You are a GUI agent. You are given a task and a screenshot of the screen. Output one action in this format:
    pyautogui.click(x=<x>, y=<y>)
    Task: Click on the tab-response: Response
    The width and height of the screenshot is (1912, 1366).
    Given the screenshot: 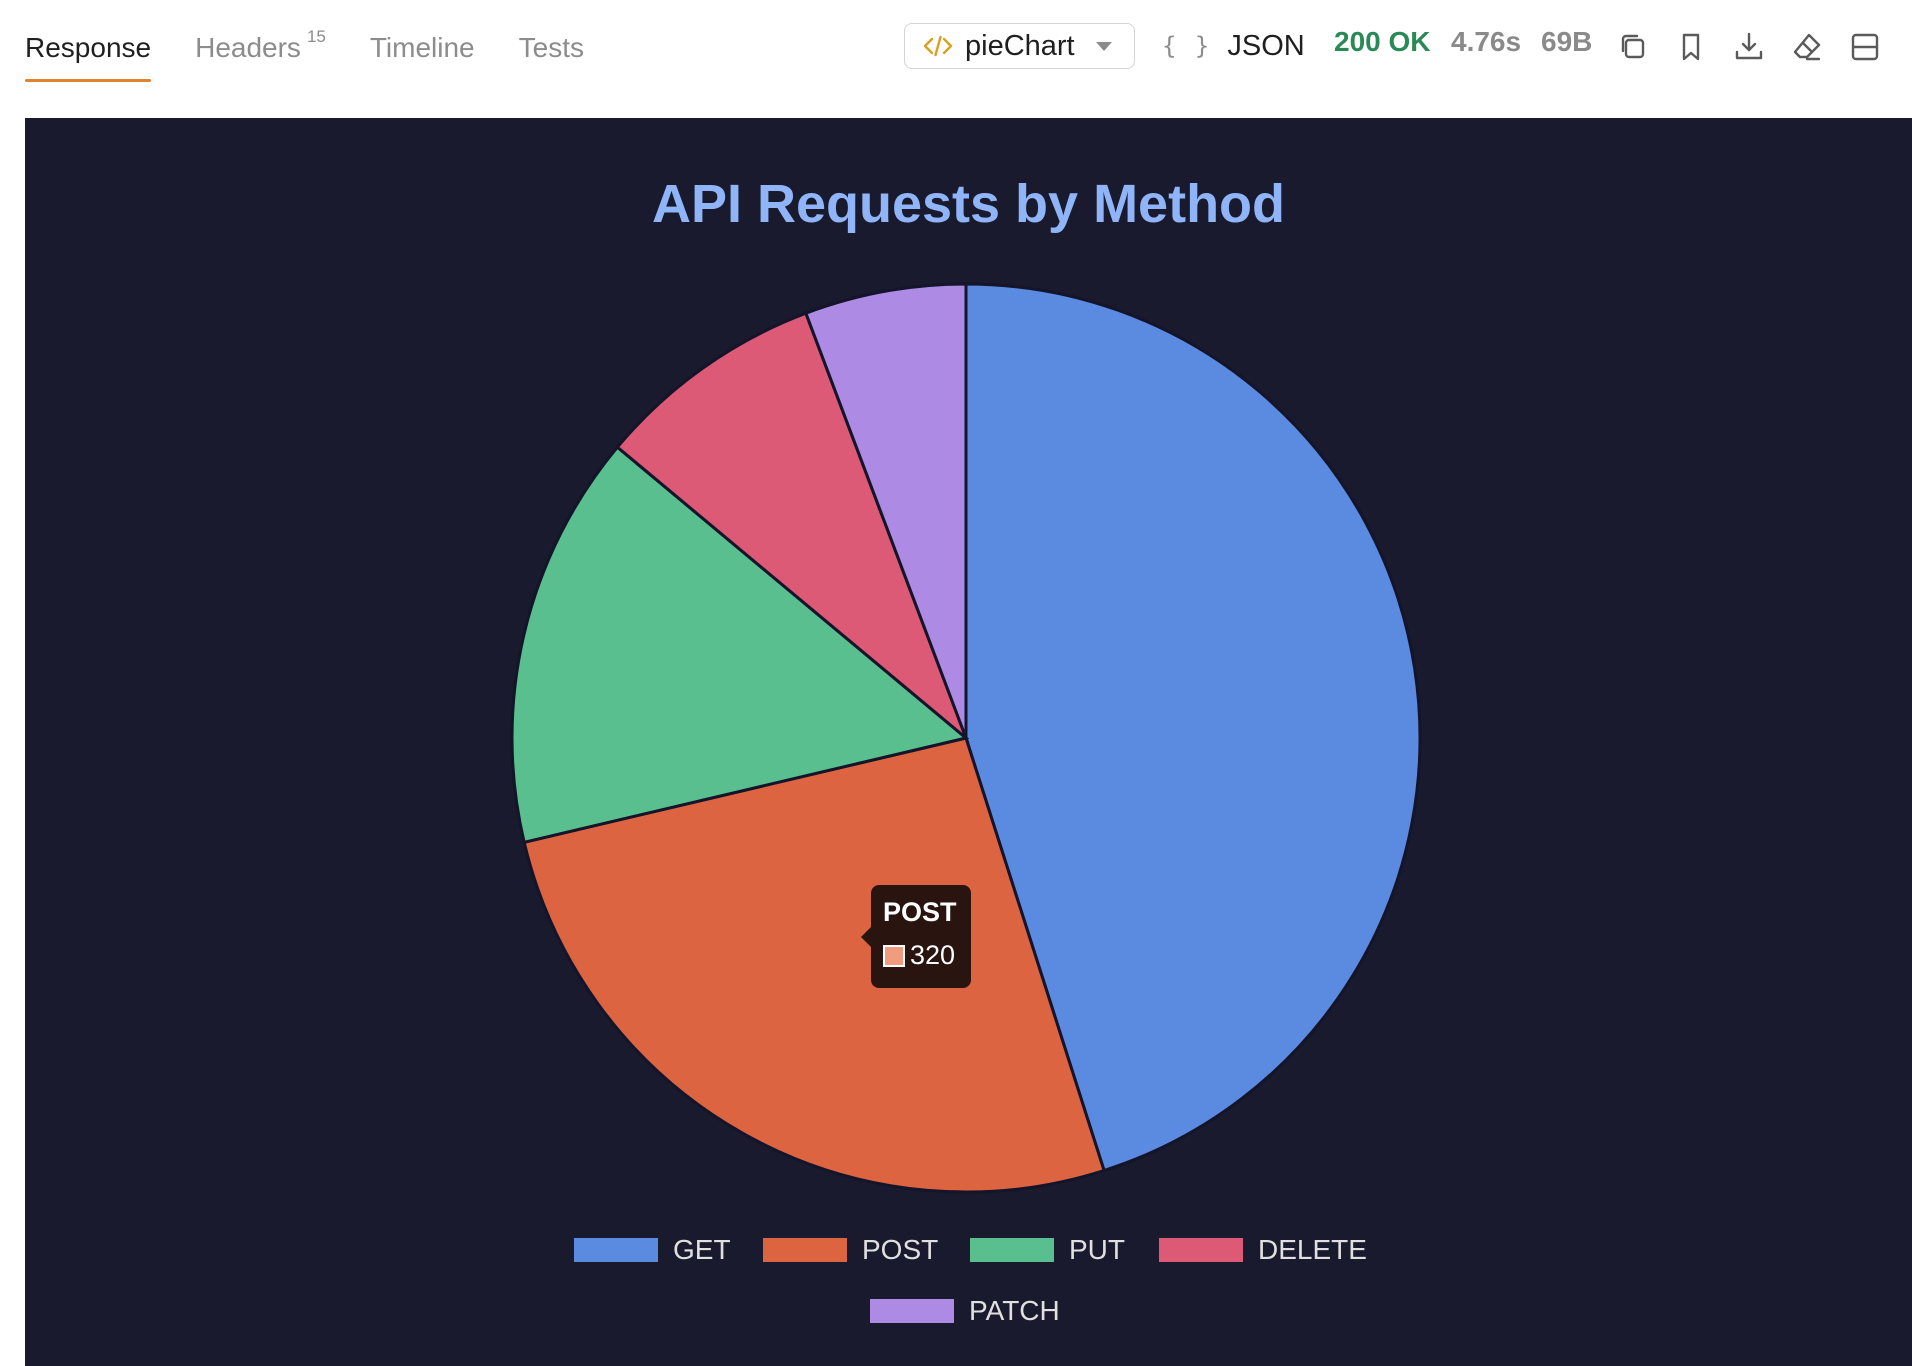 What is the action you would take?
    pyautogui.click(x=88, y=48)
    